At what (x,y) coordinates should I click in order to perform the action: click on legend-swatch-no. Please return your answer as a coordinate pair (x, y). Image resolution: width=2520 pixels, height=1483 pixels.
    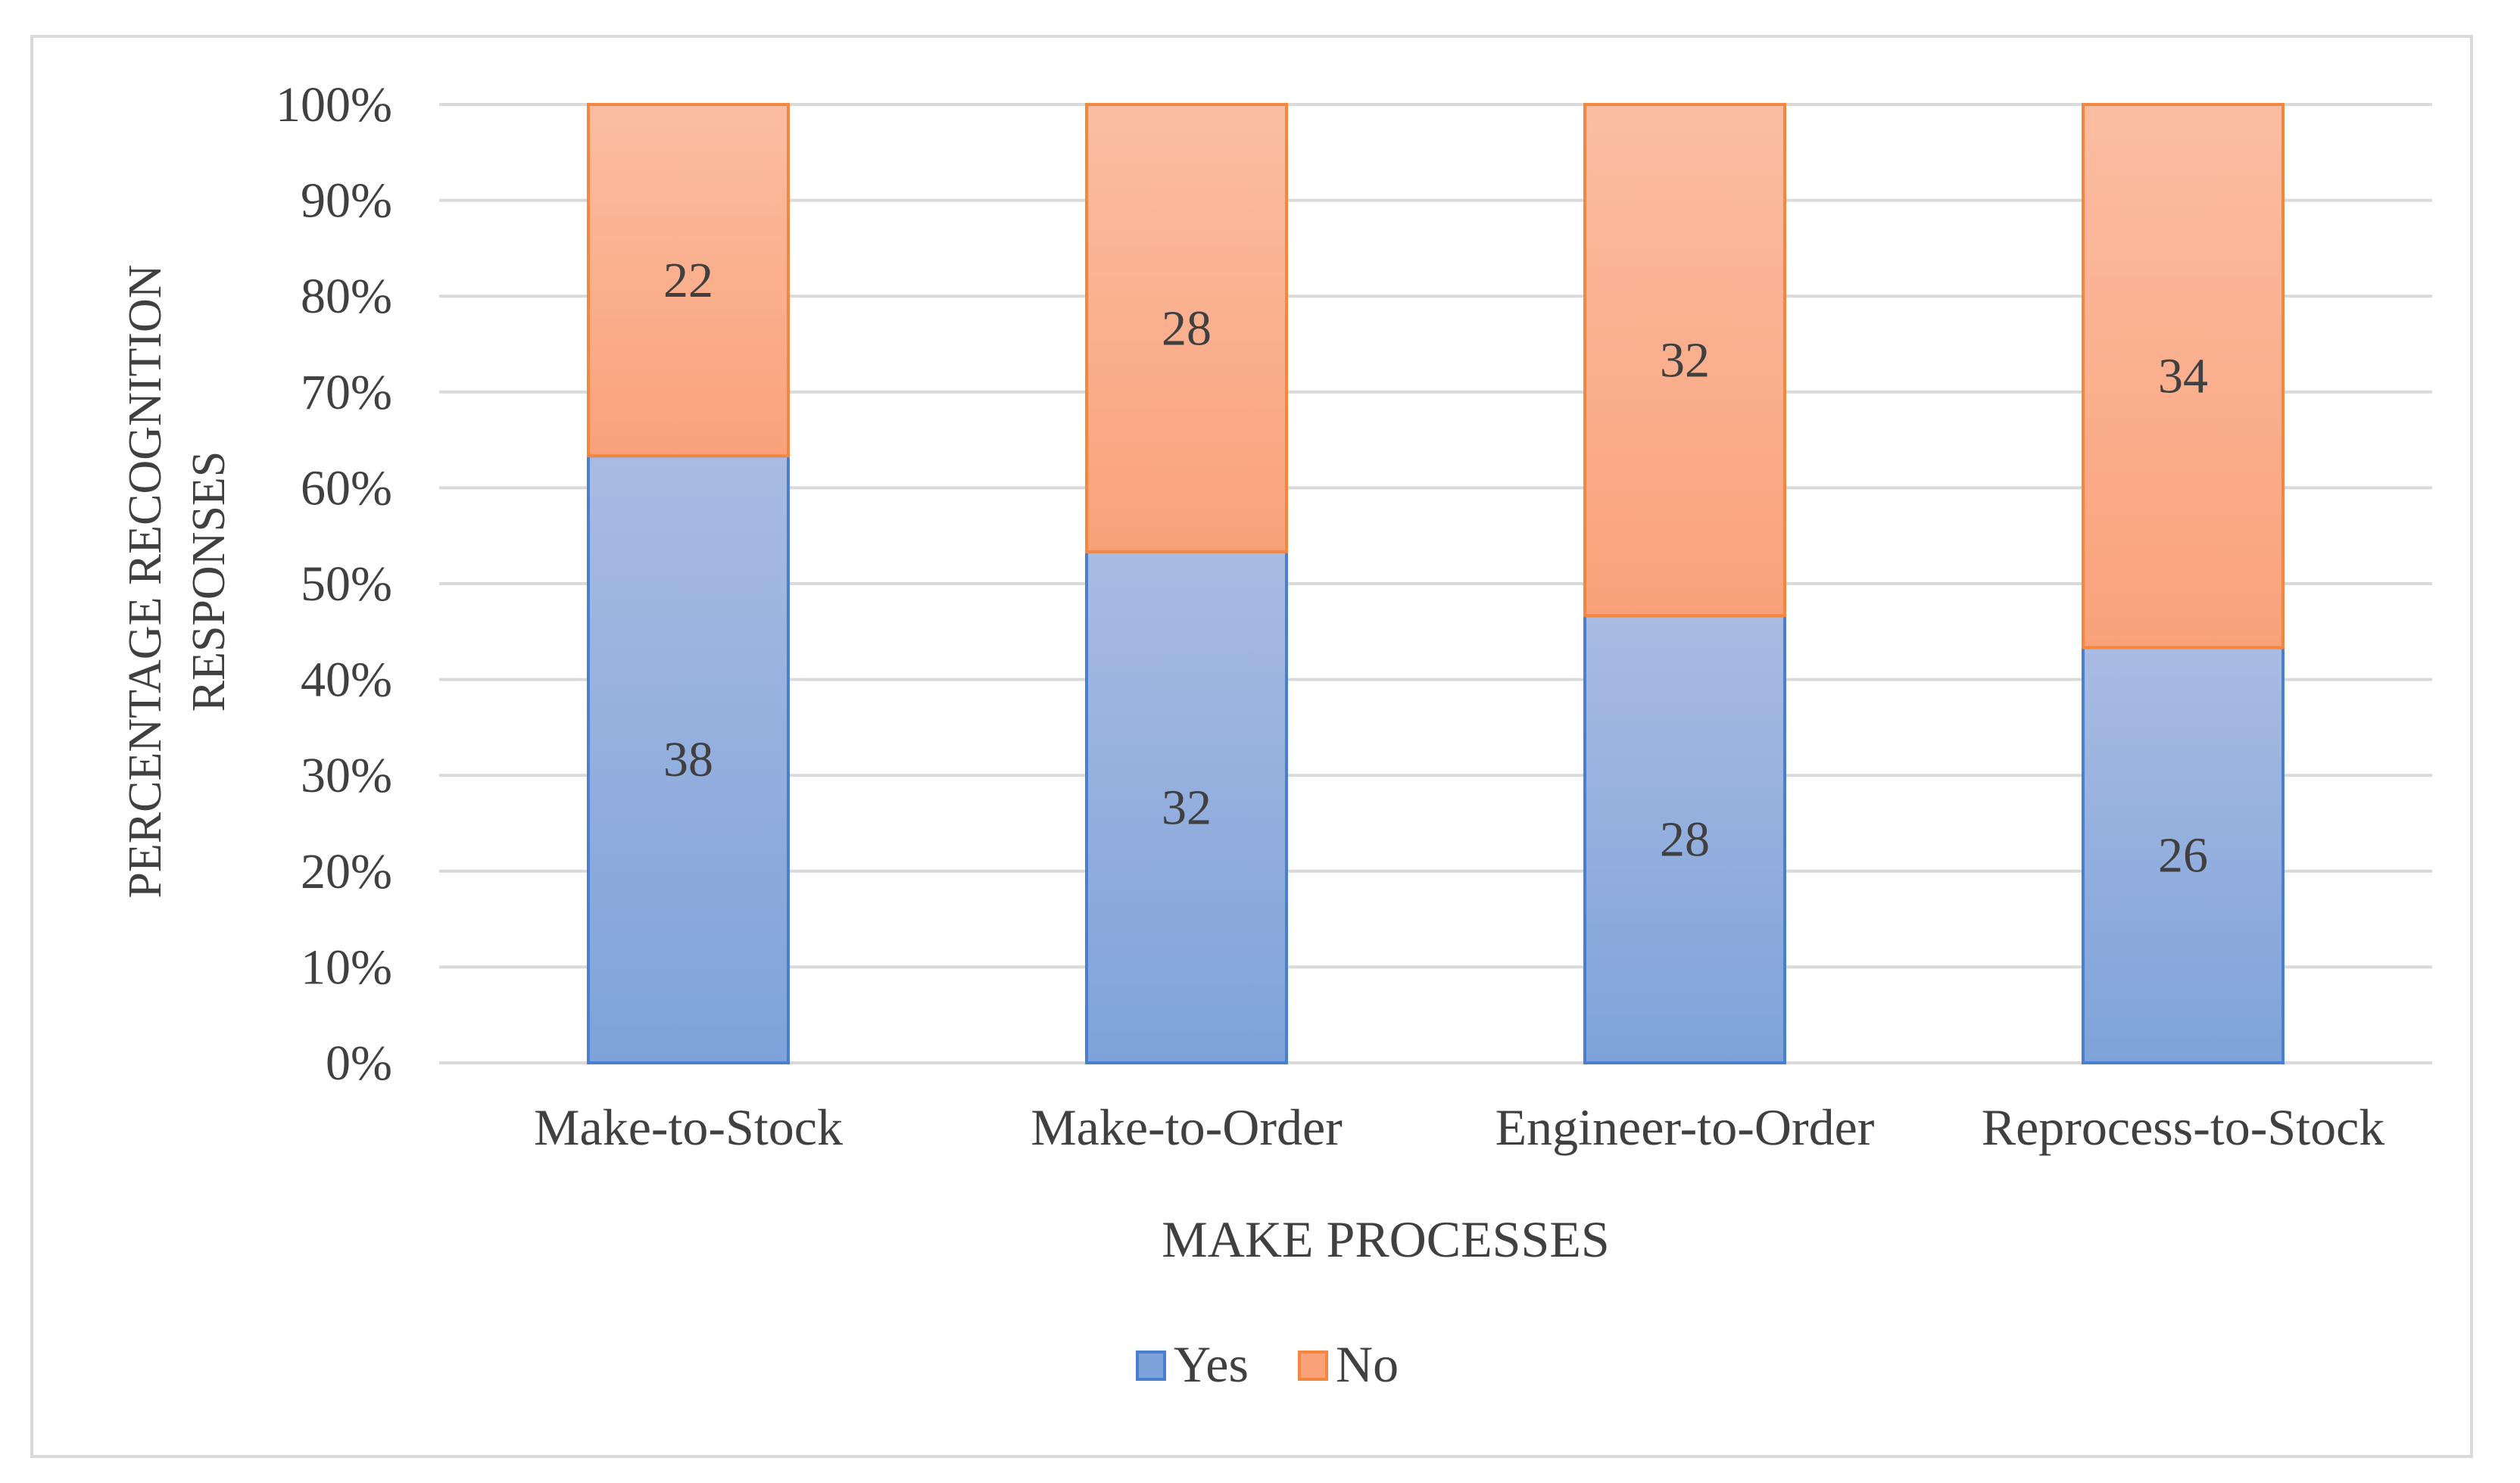
    Looking at the image, I should click on (1313, 1366).